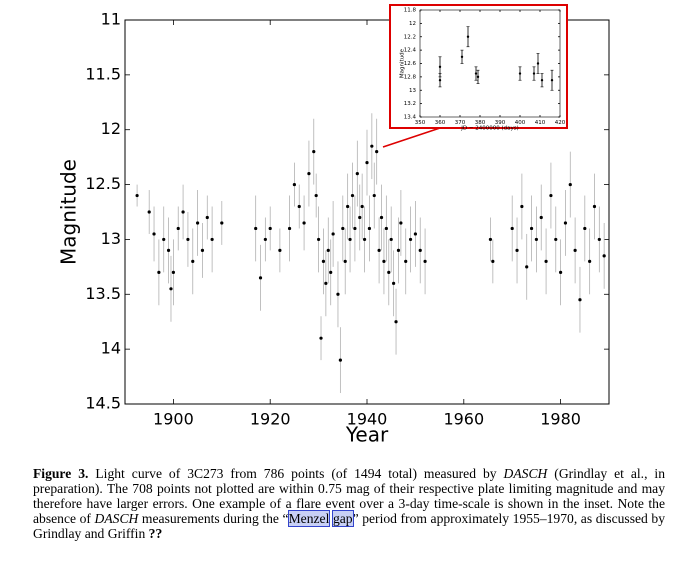 The width and height of the screenshot is (680, 564). What do you see at coordinates (111, 128) in the screenshot?
I see `y-tick-label: 12` at bounding box center [111, 128].